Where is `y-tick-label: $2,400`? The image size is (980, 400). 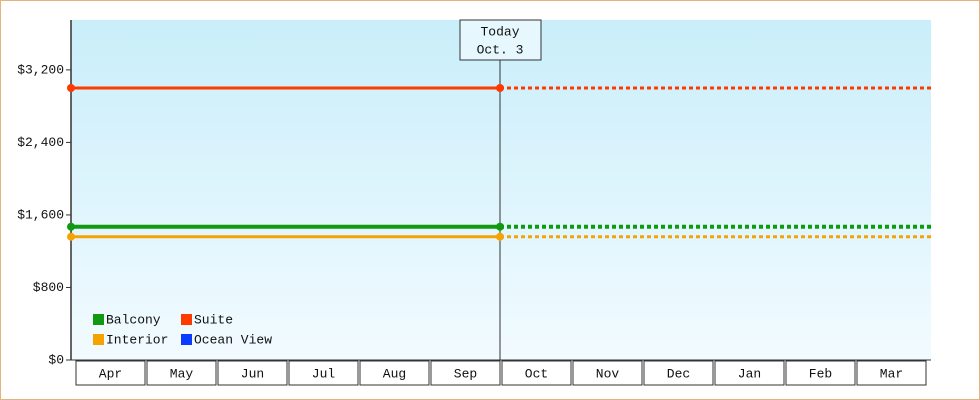 y-tick-label: $2,400 is located at coordinates (40, 142).